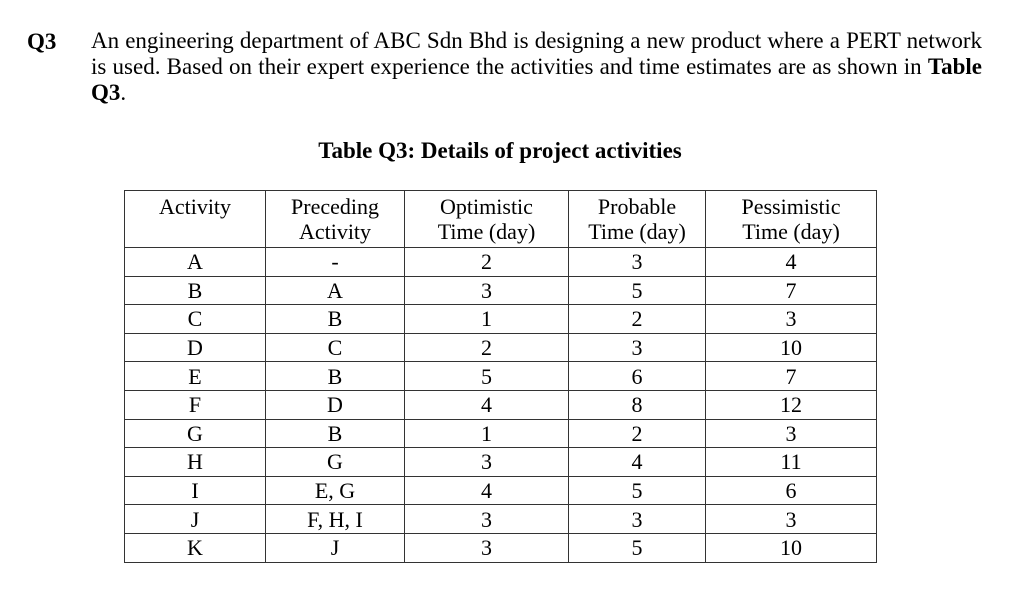 This screenshot has height=595, width=1023. What do you see at coordinates (195, 376) in the screenshot?
I see `cell-activity: E` at bounding box center [195, 376].